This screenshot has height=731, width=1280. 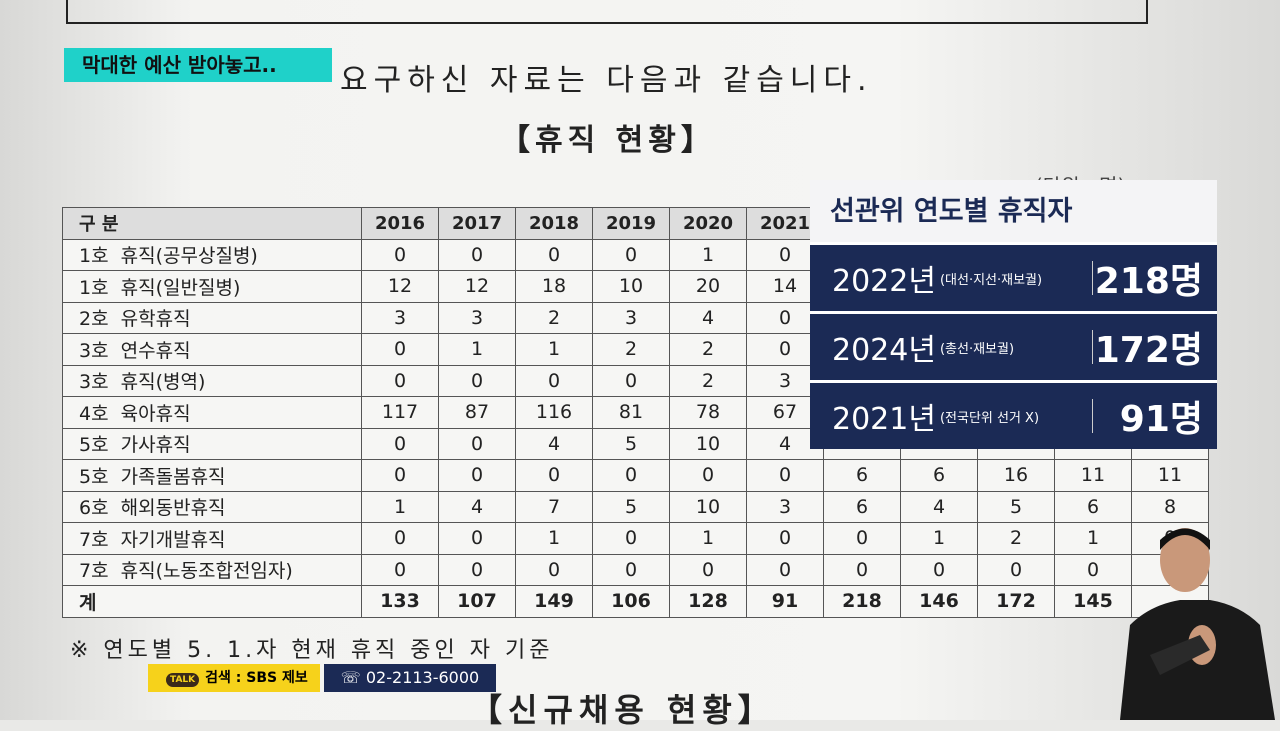 What do you see at coordinates (884, 281) in the screenshot?
I see `year: 2022년` at bounding box center [884, 281].